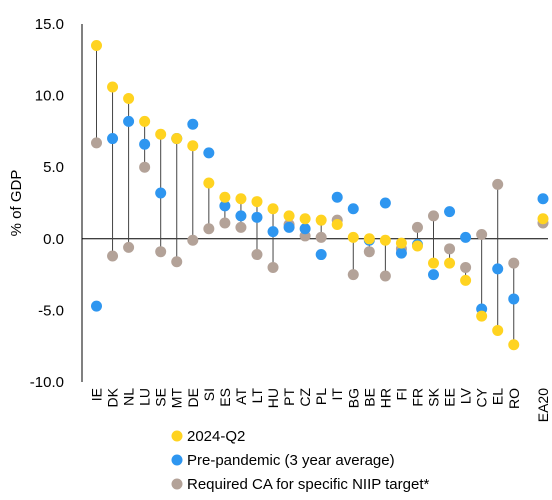  Describe the element at coordinates (145, 397) in the screenshot. I see `category-label: LU` at that location.